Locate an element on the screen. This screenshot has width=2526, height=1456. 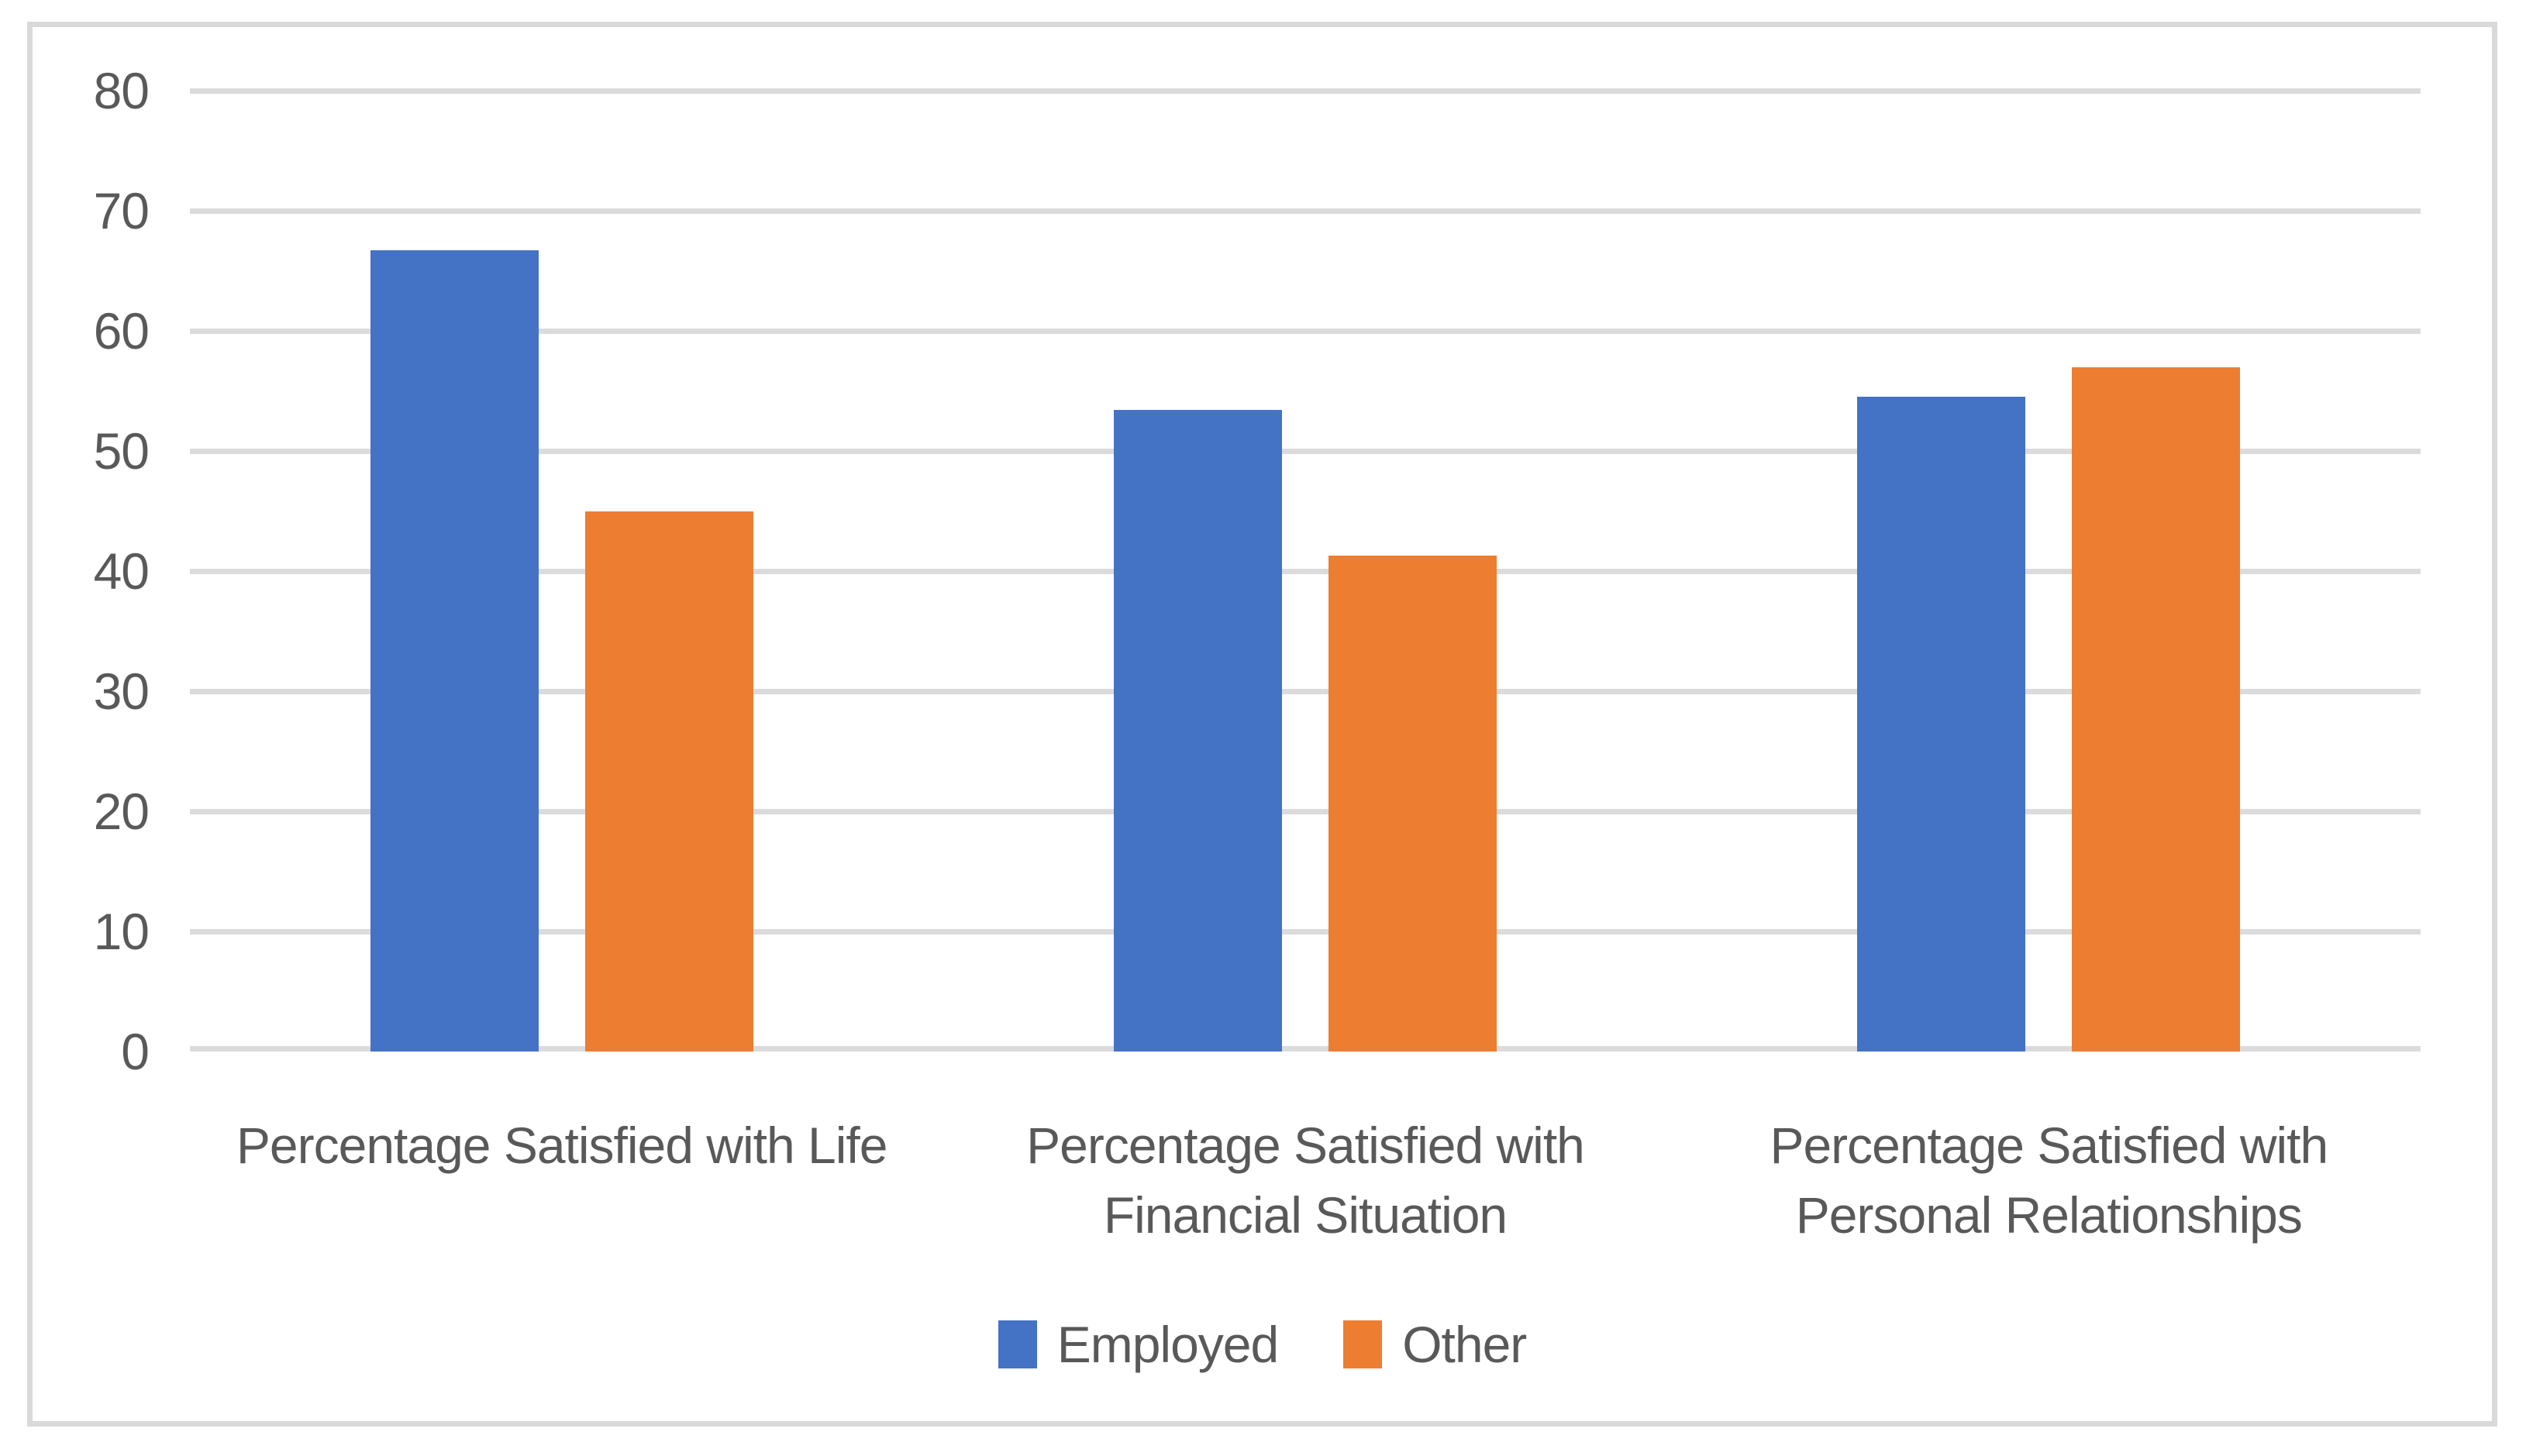
y-tick-label: 20 is located at coordinates (121, 812).